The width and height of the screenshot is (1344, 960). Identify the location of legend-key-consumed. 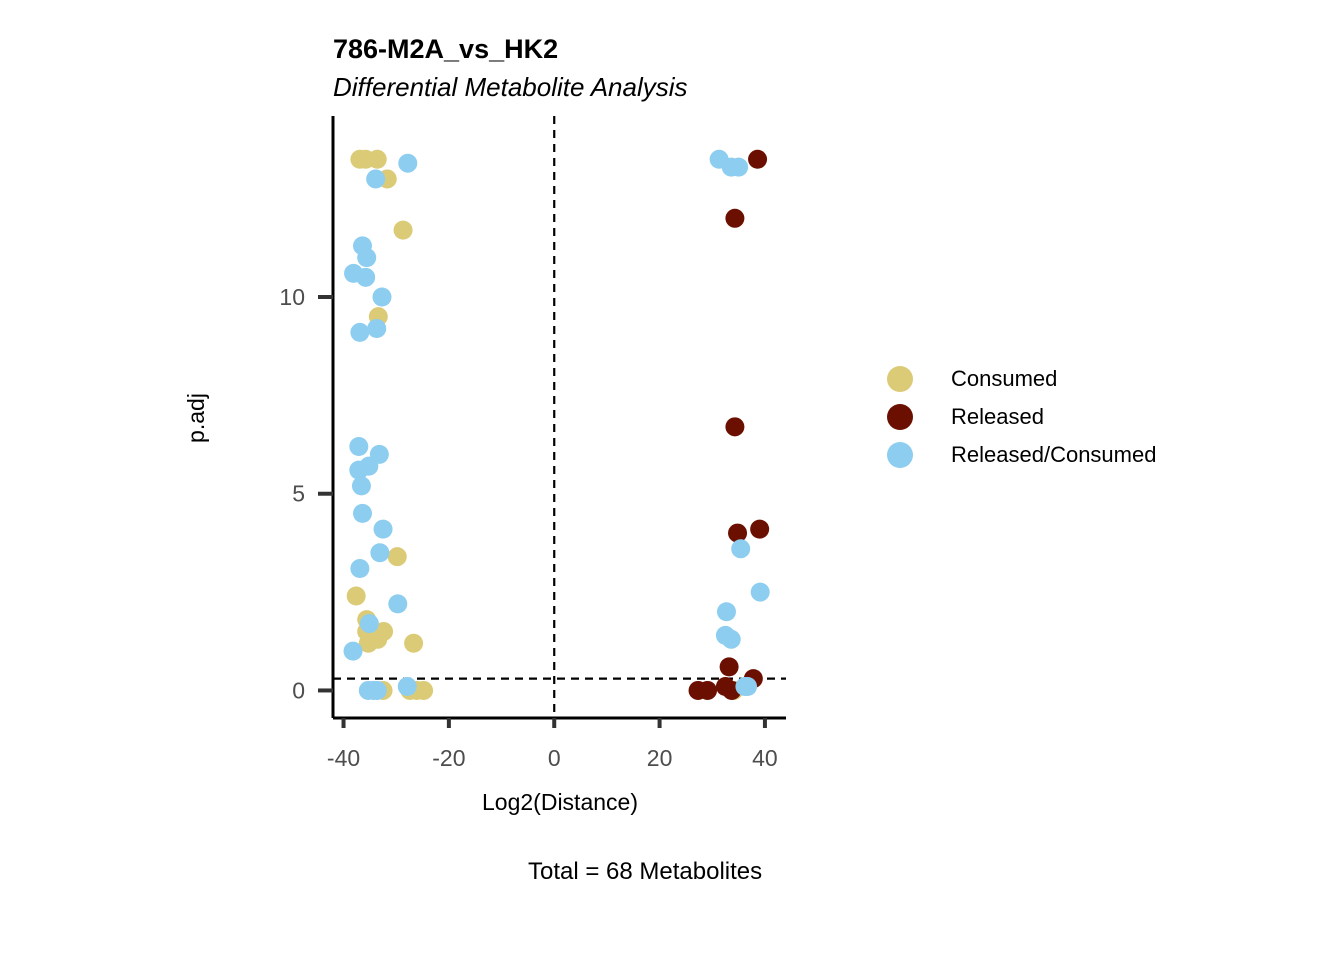
(900, 379).